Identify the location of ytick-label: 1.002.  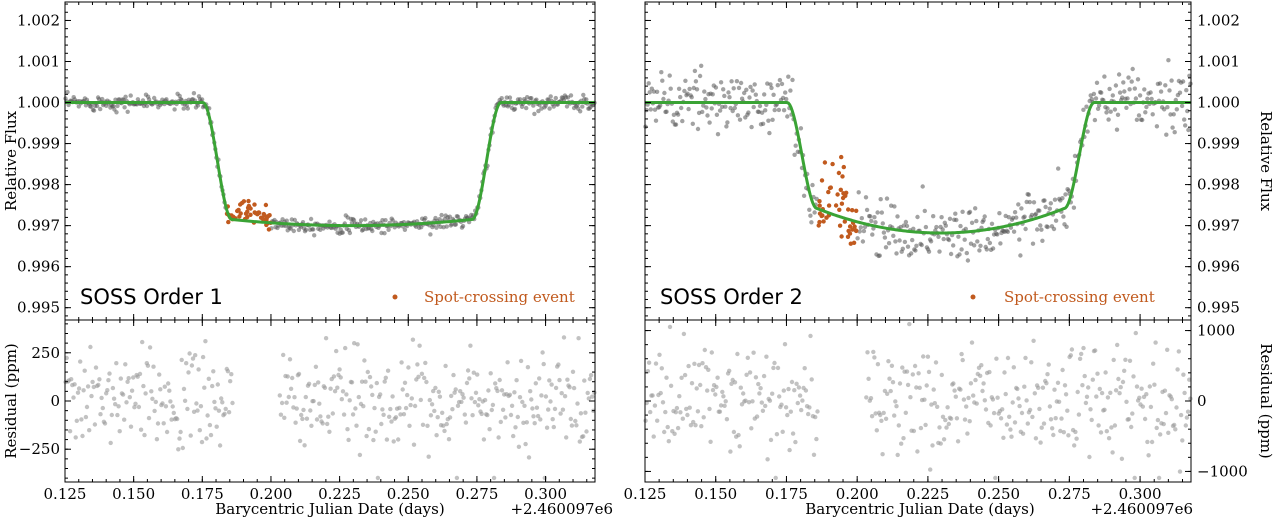
(38, 20).